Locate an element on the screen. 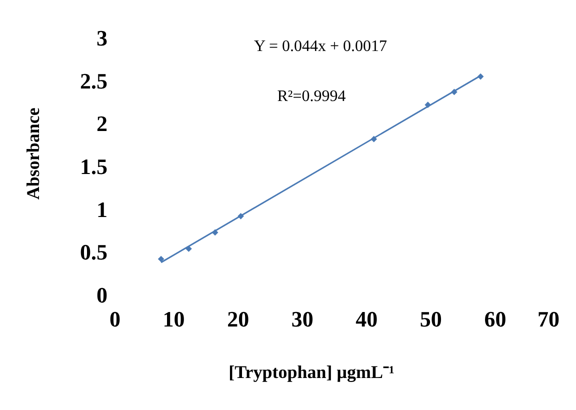 The image size is (576, 410). y-tick-label: 3 is located at coordinates (102, 38).